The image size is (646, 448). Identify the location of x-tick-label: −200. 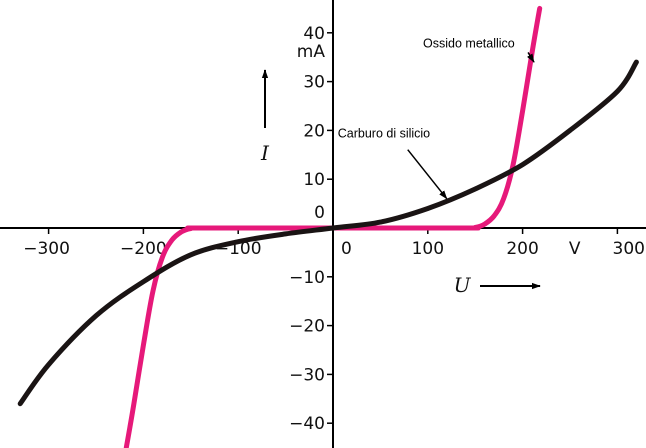
(143, 249).